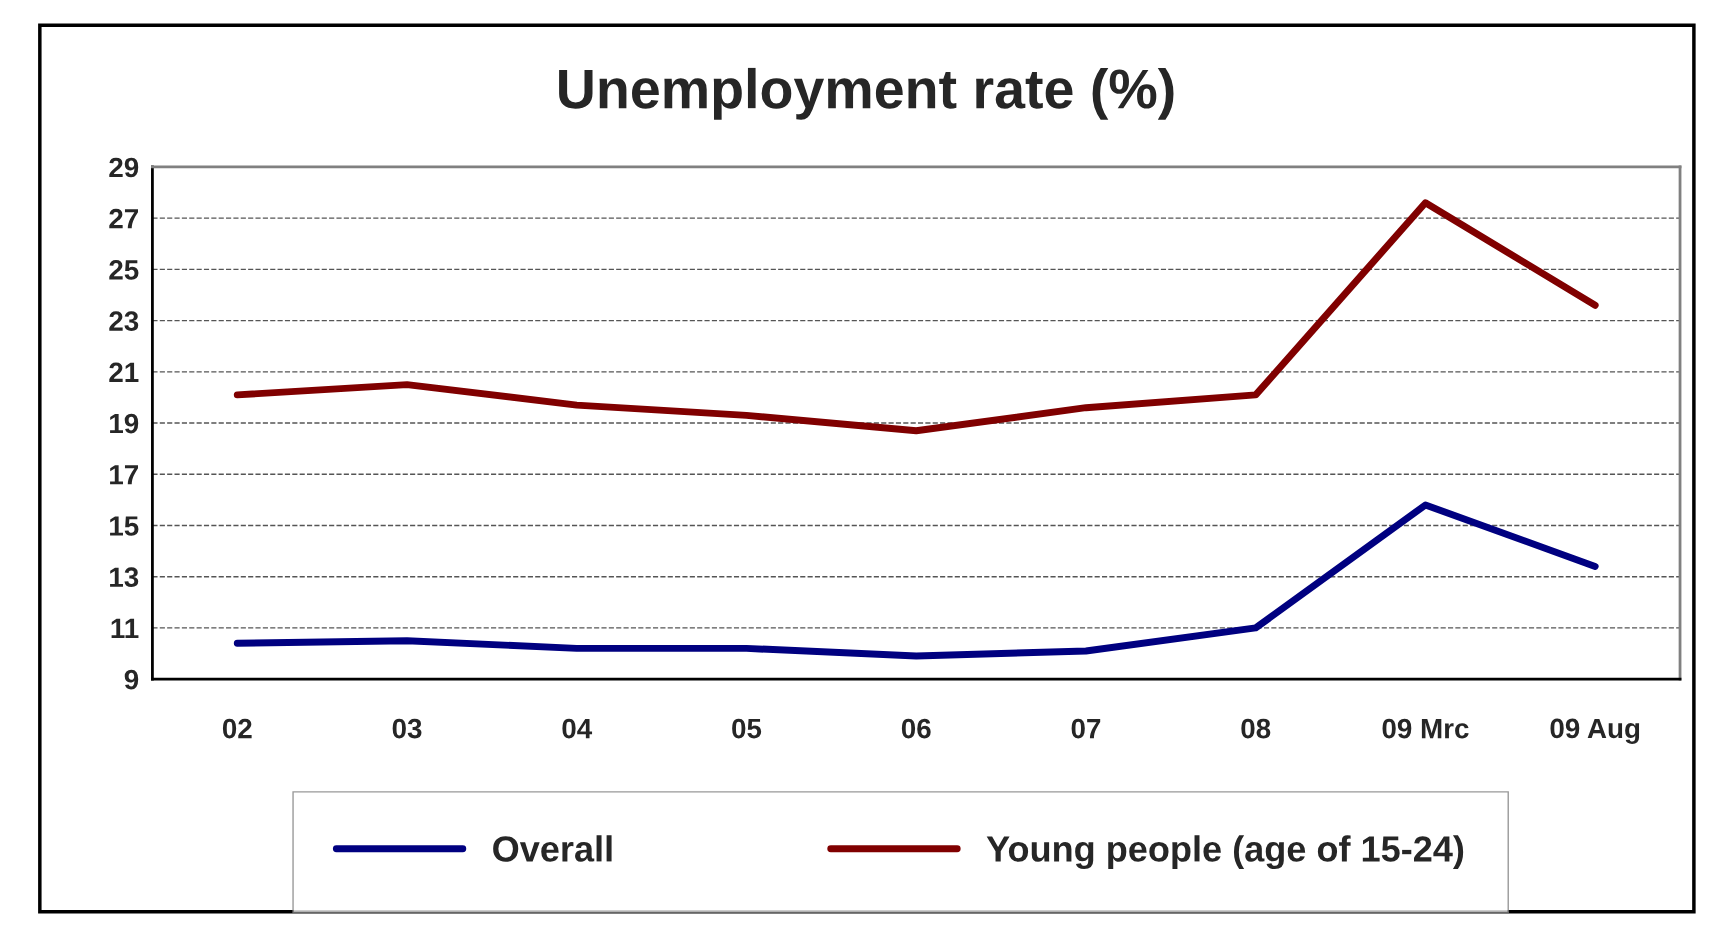 The width and height of the screenshot is (1732, 938). Describe the element at coordinates (124, 321) in the screenshot. I see `y-tick-label: 23` at that location.